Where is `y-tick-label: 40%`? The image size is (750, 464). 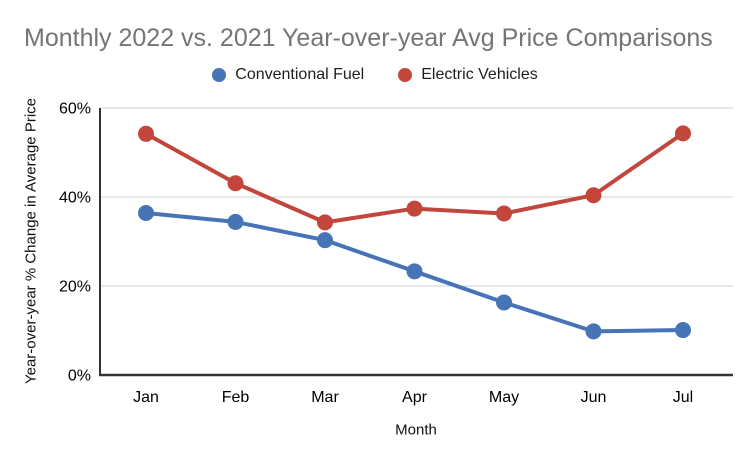 y-tick-label: 40% is located at coordinates (75, 198).